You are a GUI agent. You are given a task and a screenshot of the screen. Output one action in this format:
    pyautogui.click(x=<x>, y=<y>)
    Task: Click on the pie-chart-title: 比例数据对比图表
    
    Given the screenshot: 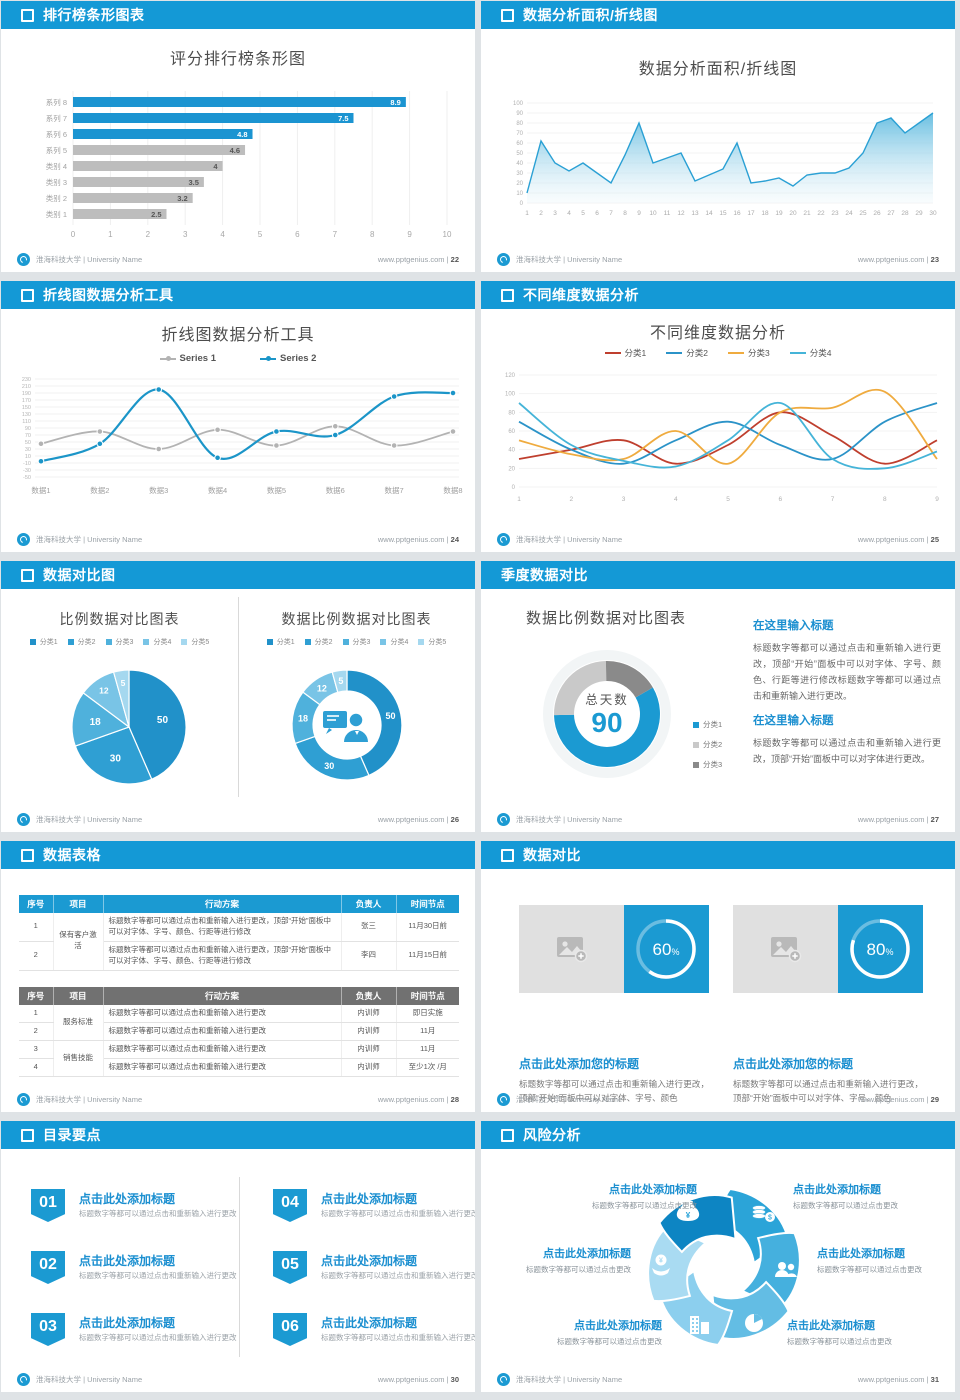 What is the action you would take?
    pyautogui.click(x=119, y=619)
    